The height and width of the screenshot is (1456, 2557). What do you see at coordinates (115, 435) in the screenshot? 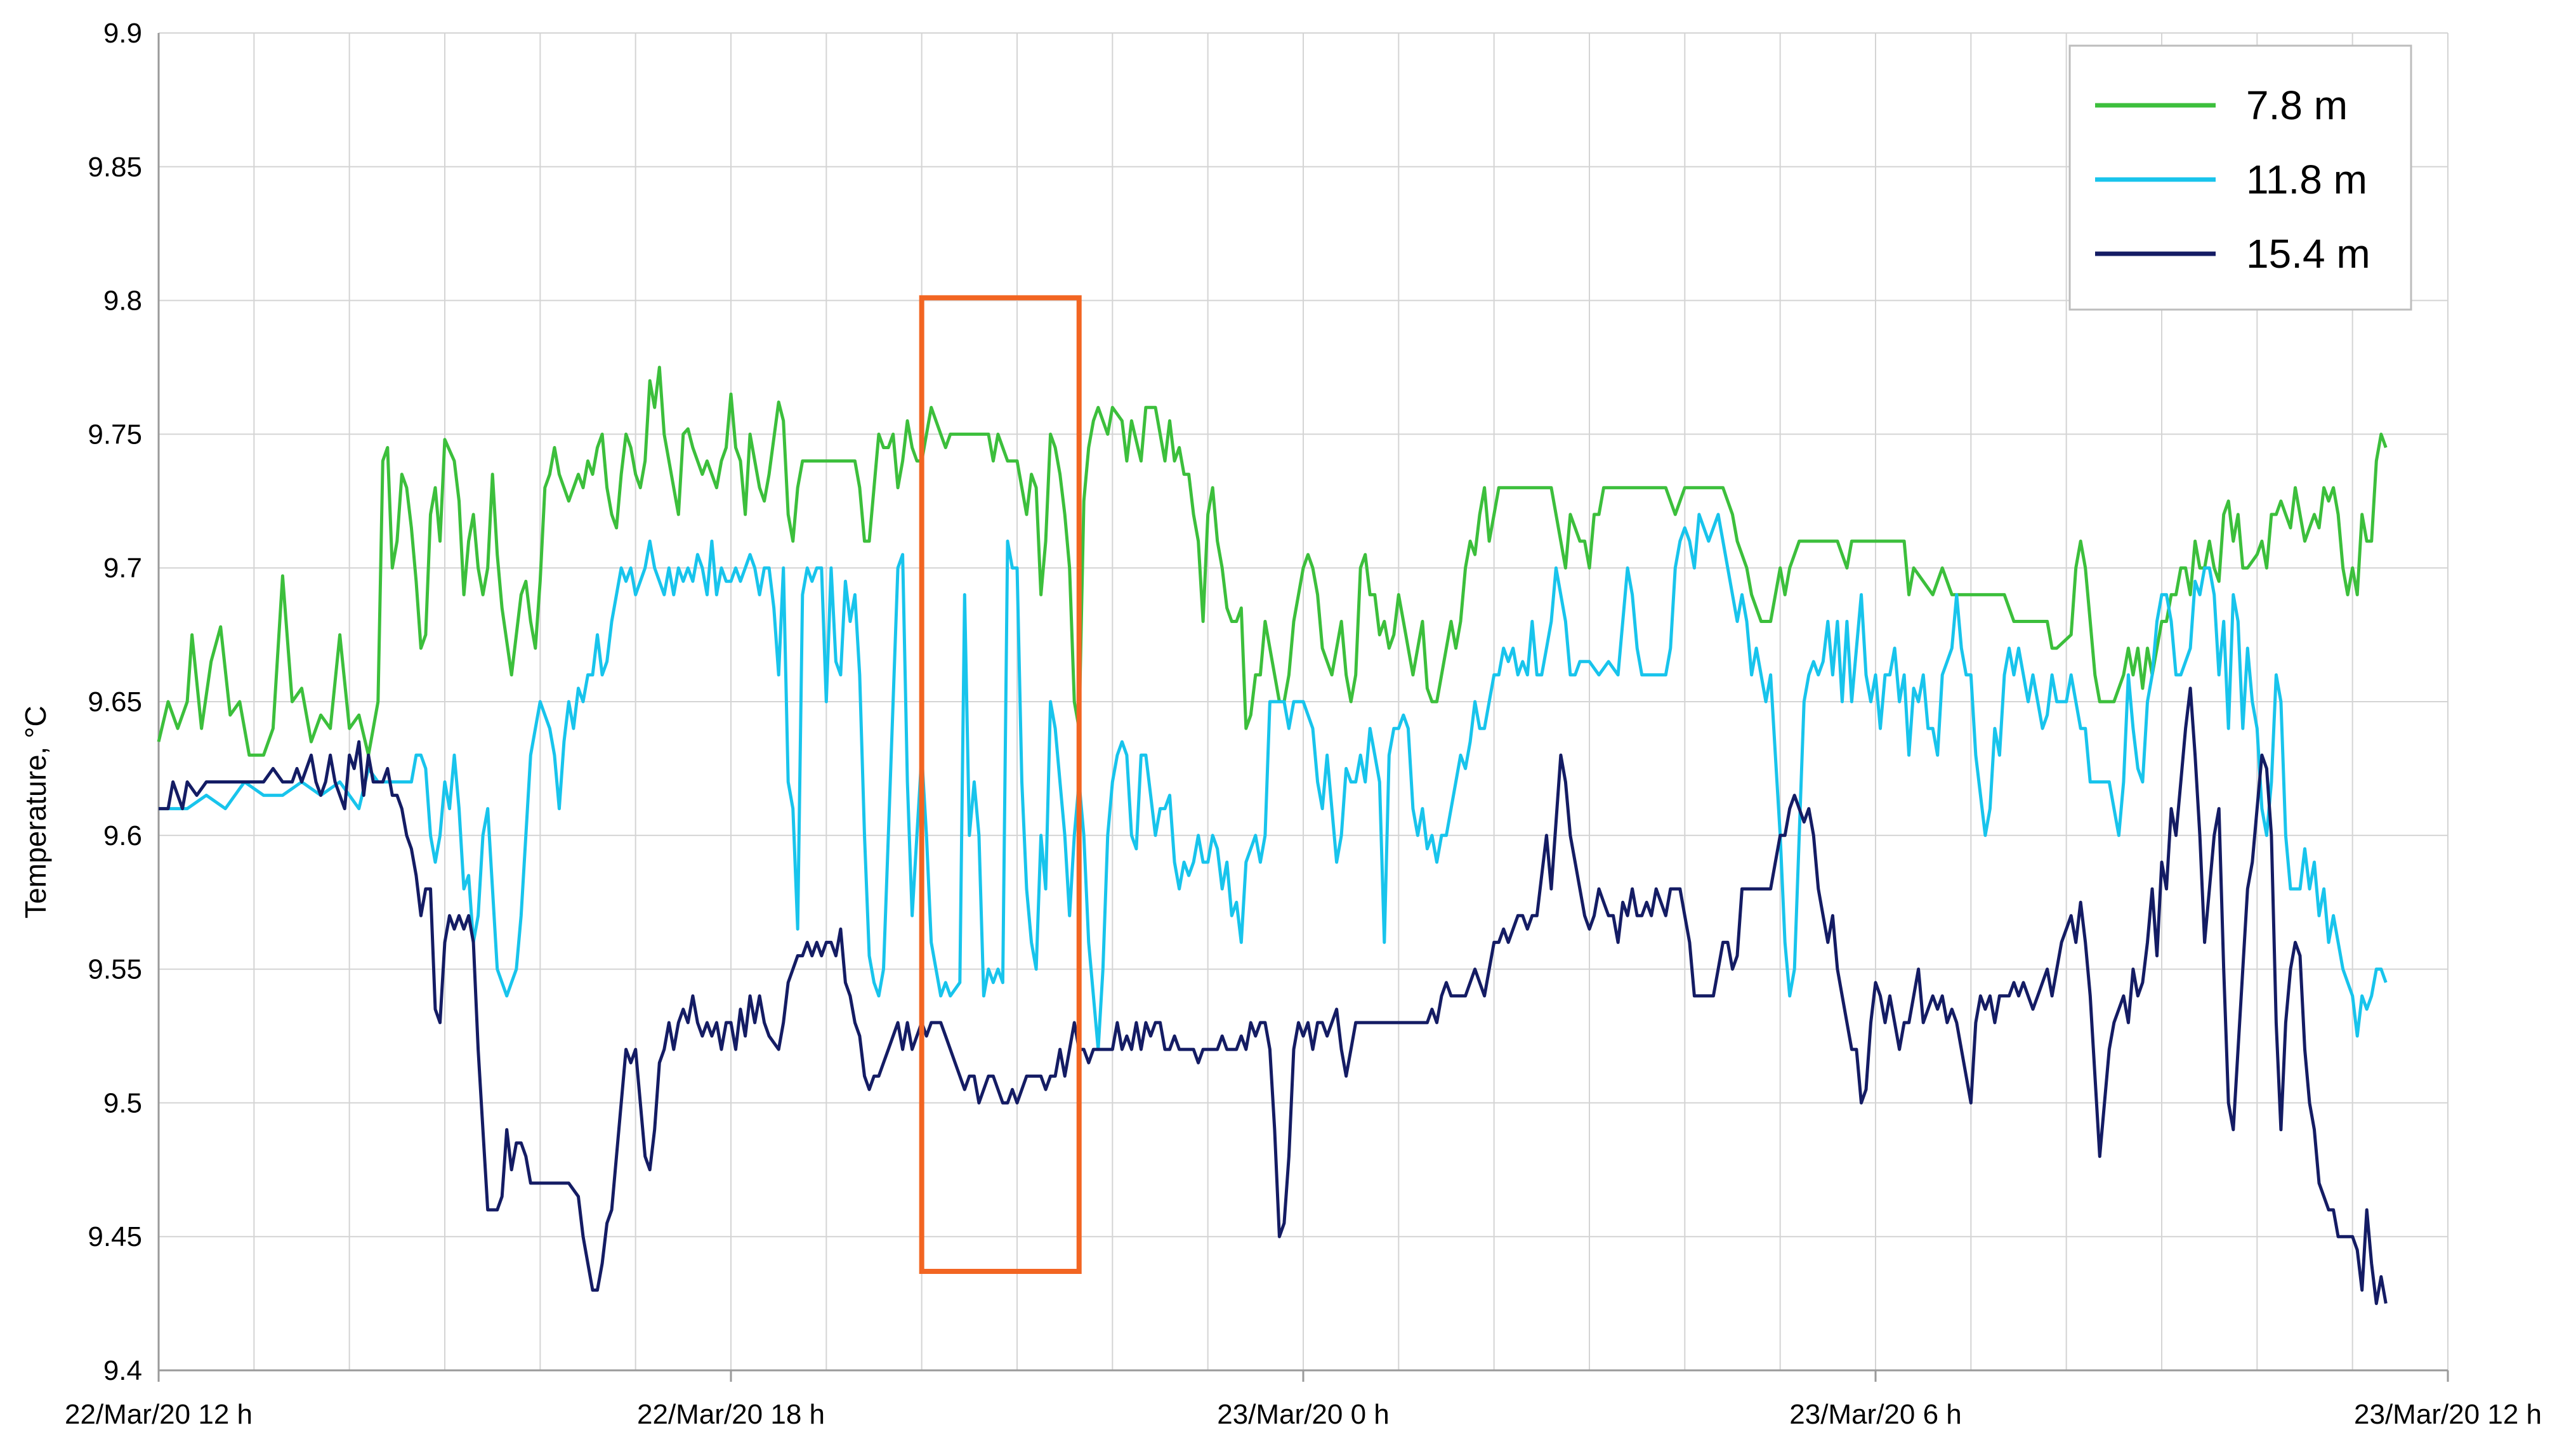
I see `y-tick-label: 9.75` at bounding box center [115, 435].